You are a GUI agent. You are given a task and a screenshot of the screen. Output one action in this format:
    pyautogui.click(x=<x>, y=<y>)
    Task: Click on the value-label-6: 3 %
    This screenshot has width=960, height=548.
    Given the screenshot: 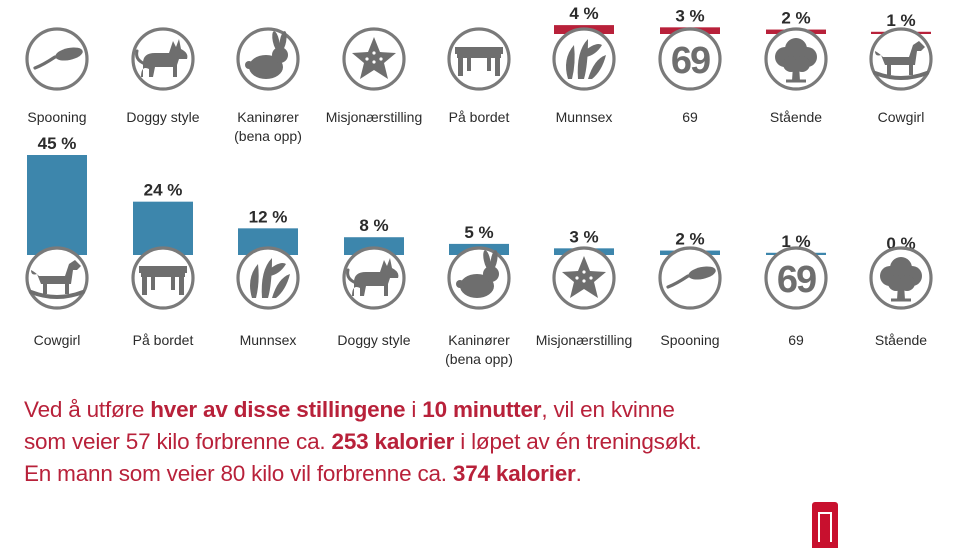 What is the action you would take?
    pyautogui.click(x=689, y=15)
    